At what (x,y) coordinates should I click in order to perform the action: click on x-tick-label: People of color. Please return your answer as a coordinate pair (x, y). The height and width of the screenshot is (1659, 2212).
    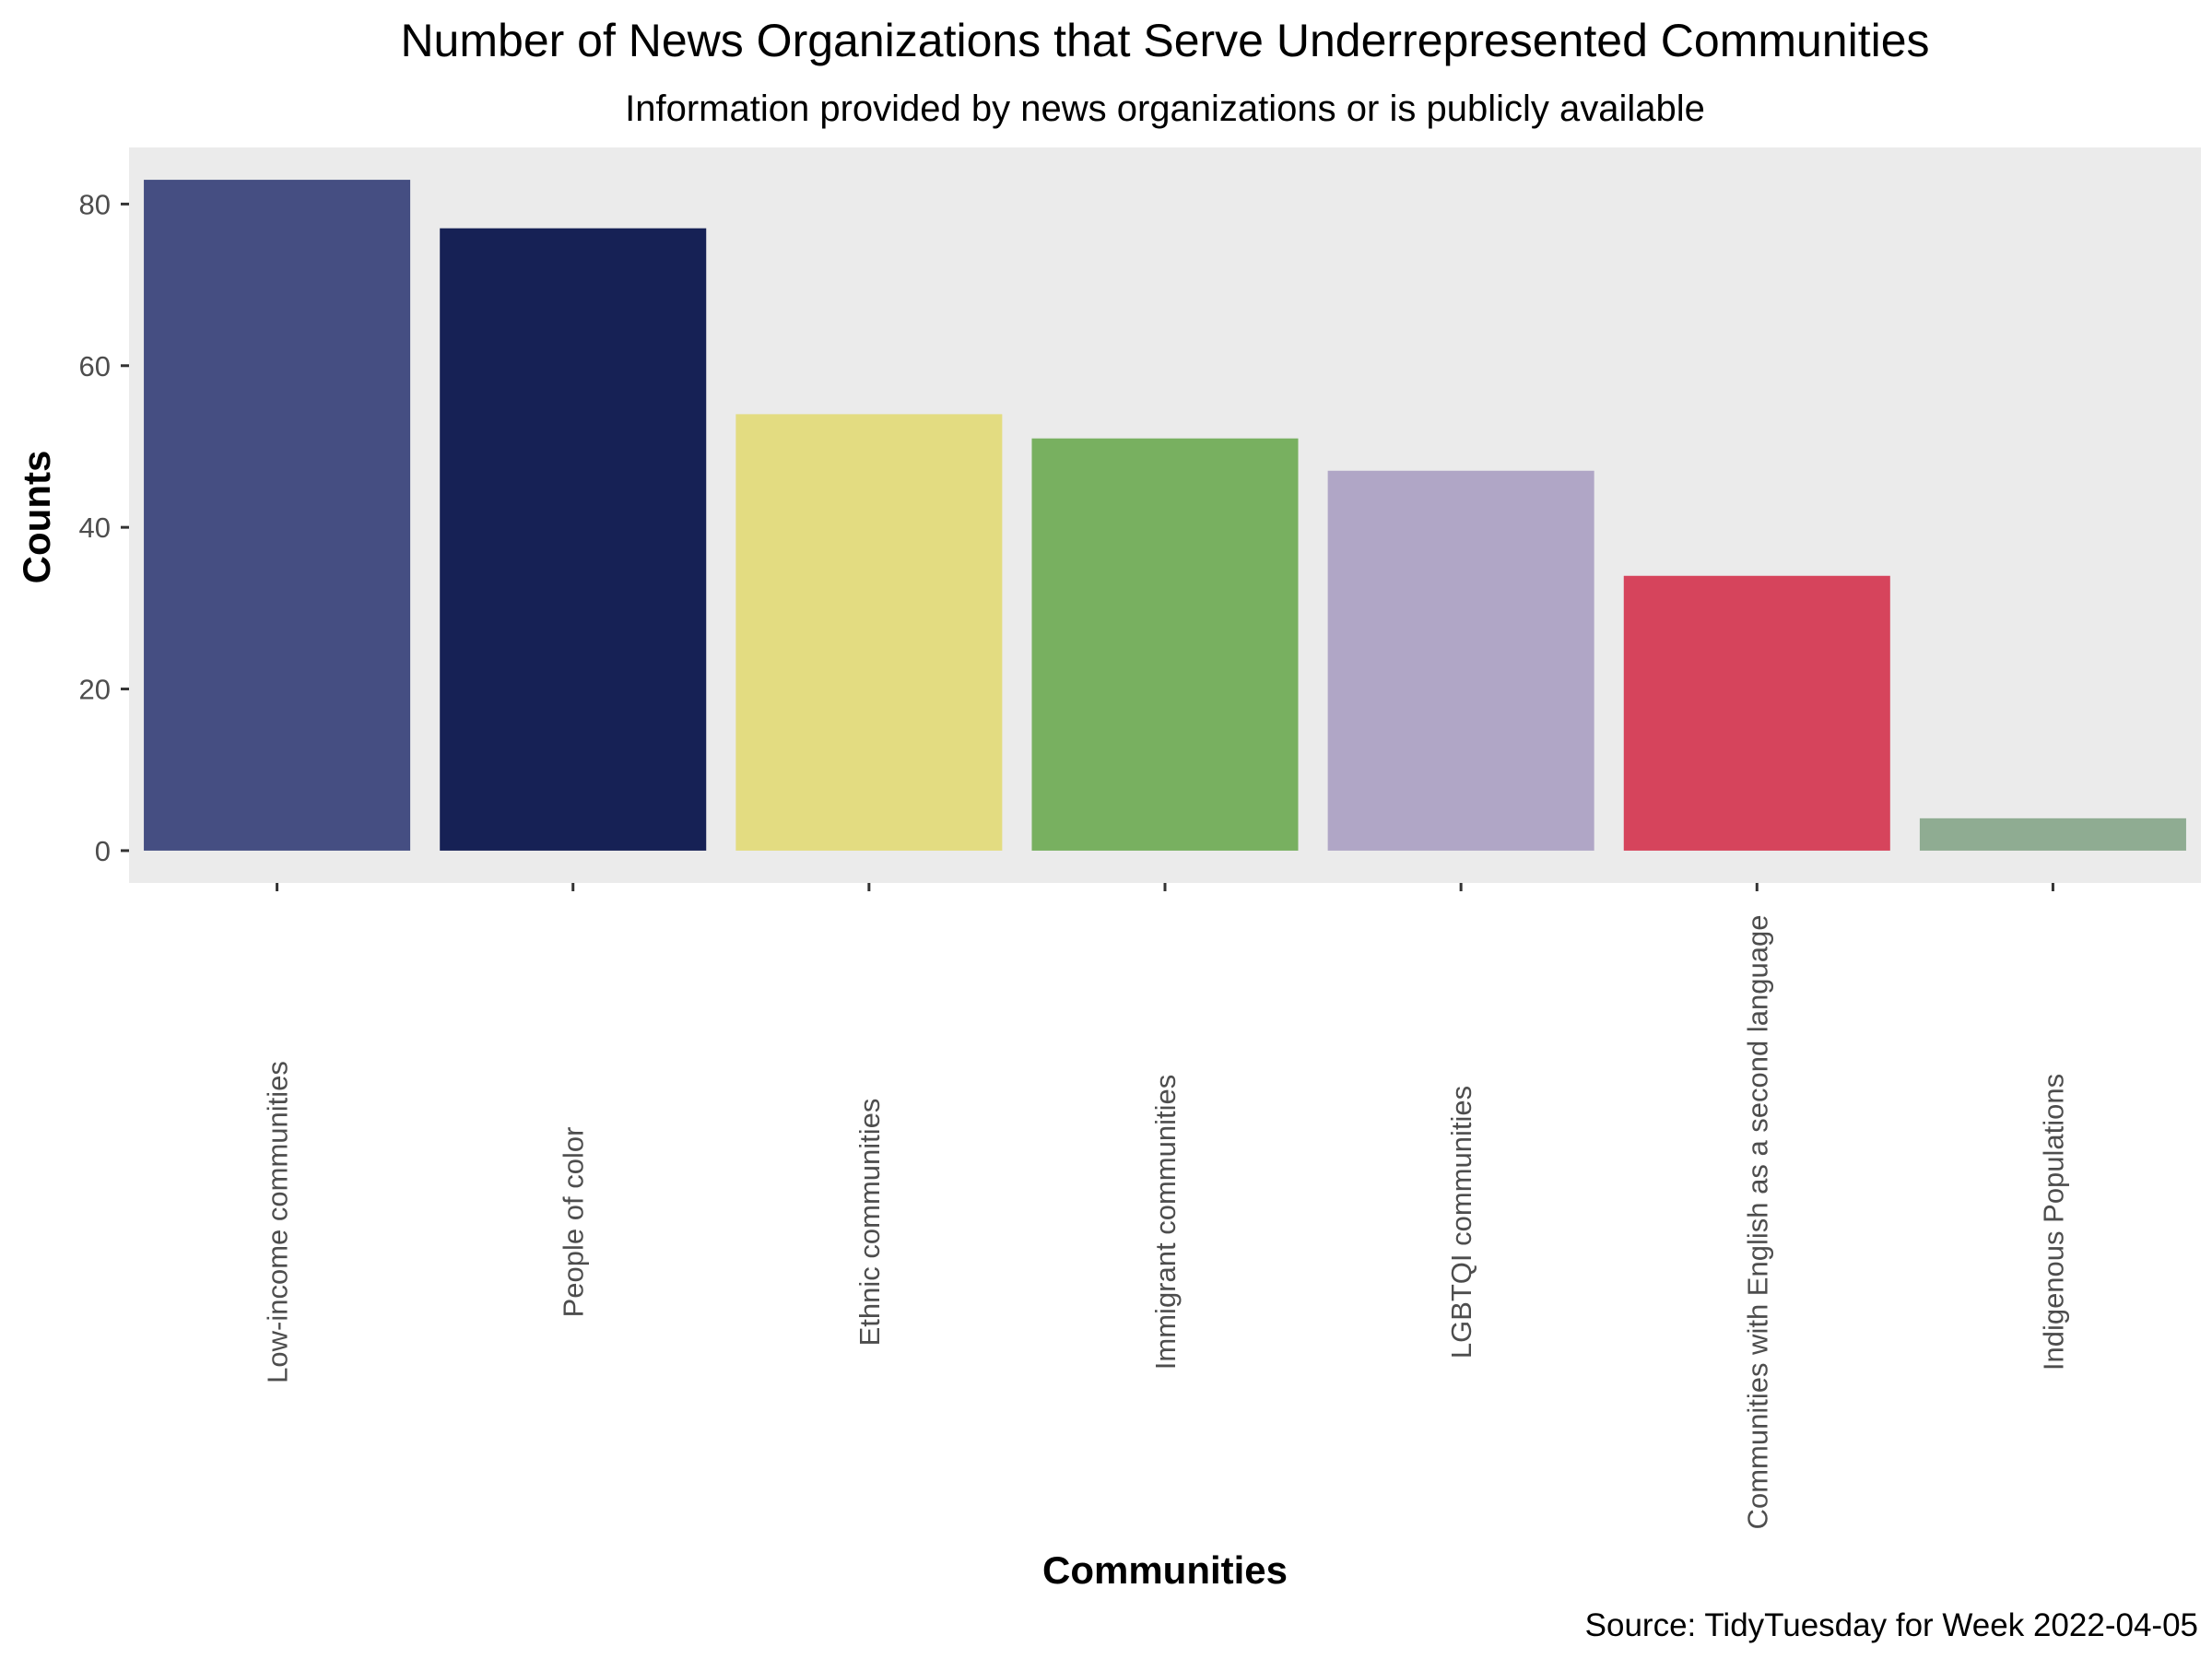
    Looking at the image, I should click on (574, 1222).